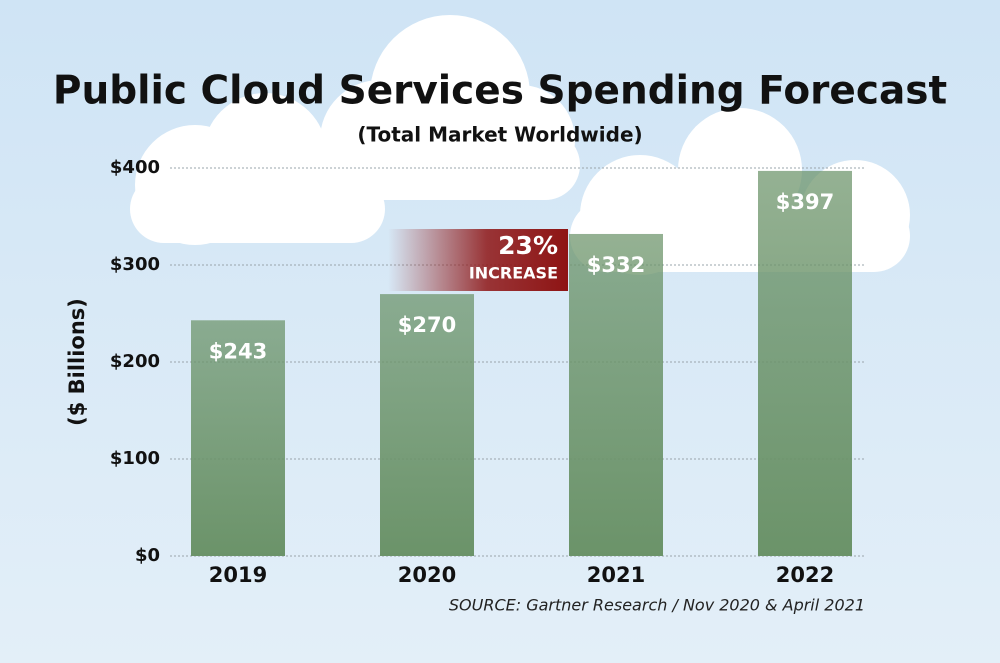 Image resolution: width=1000 pixels, height=663 pixels. Describe the element at coordinates (238, 351) in the screenshot. I see `value-label: $243` at that location.